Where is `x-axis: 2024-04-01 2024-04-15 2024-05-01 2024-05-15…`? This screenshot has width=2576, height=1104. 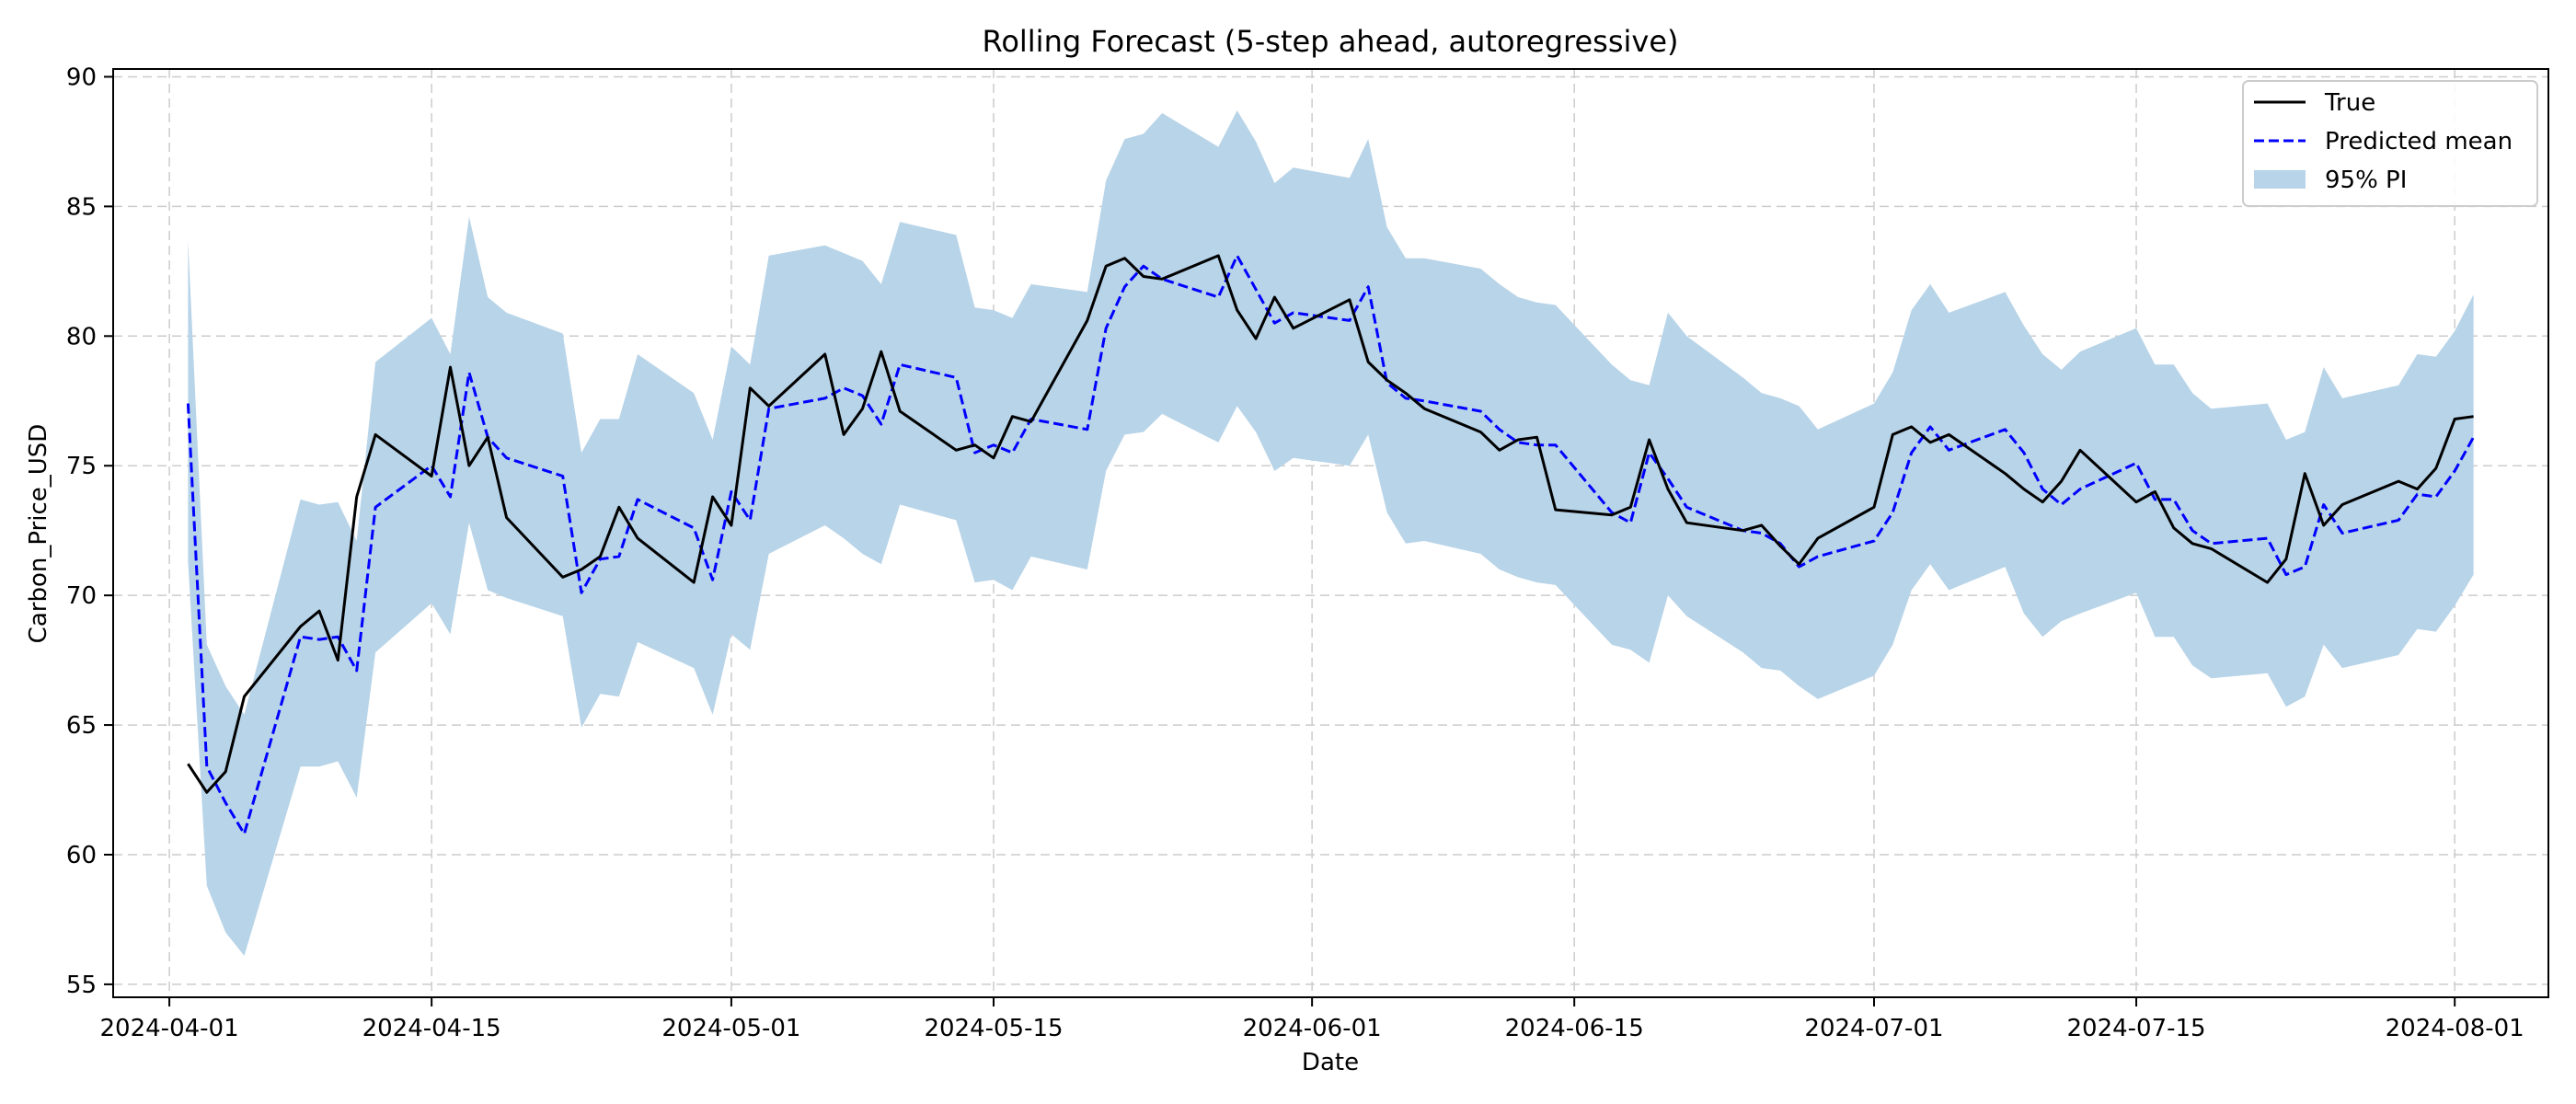
x-axis: 2024-04-01 2024-04-15 2024-05-01 2024-05-15… is located at coordinates (1312, 1020).